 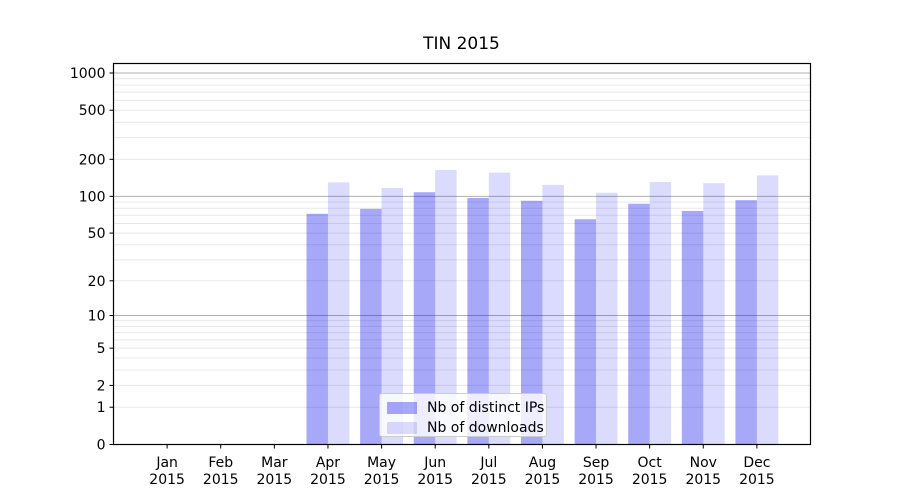 What do you see at coordinates (485, 427) in the screenshot?
I see `legend-label-downloads: Nb of downloads` at bounding box center [485, 427].